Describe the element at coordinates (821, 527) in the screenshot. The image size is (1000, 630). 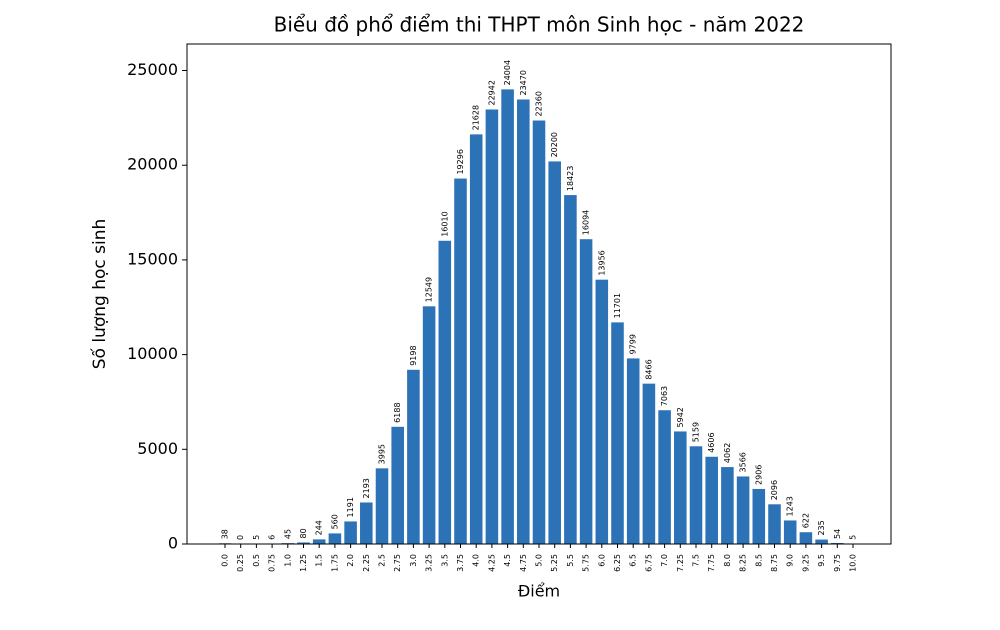
I see `value-label: 235` at that location.